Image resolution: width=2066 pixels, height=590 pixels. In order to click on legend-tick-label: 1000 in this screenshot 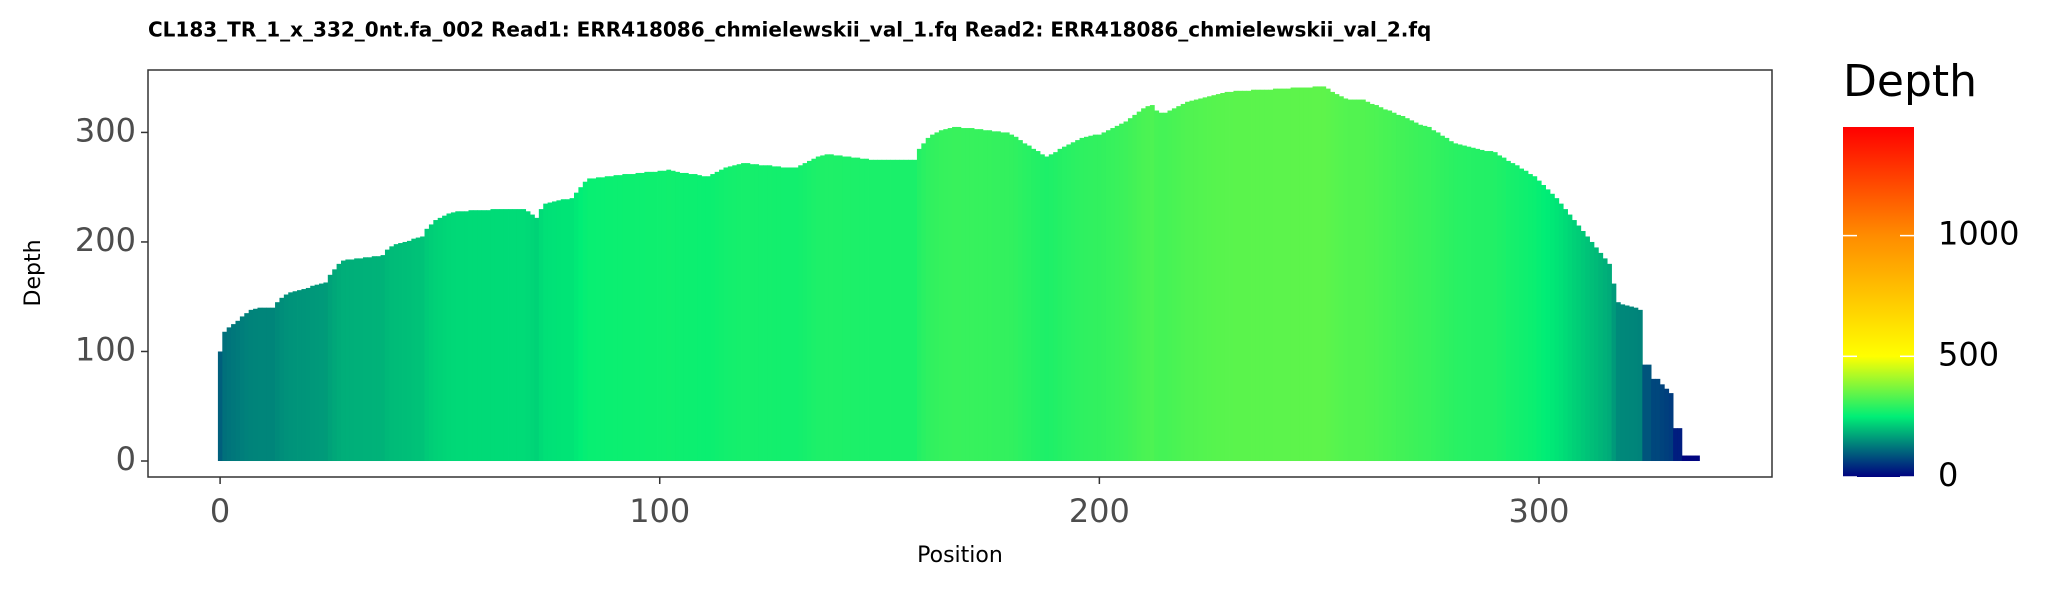, I will do `click(1978, 234)`.